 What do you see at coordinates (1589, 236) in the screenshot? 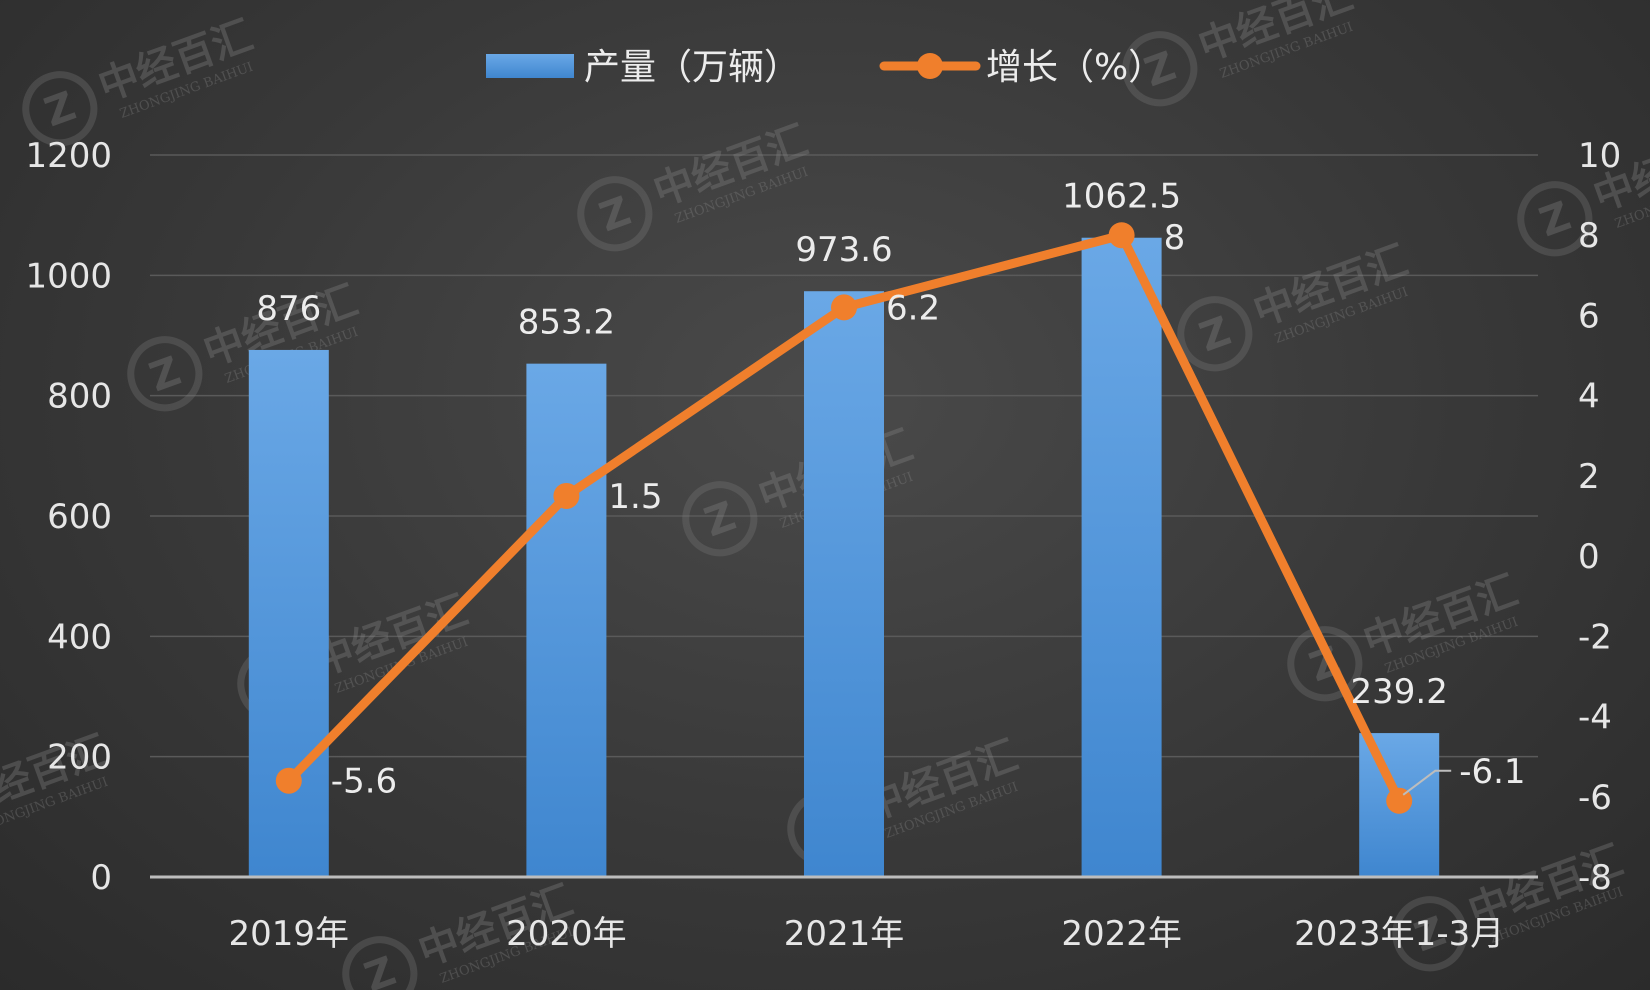
I see `y-right-tick-label: 8` at bounding box center [1589, 236].